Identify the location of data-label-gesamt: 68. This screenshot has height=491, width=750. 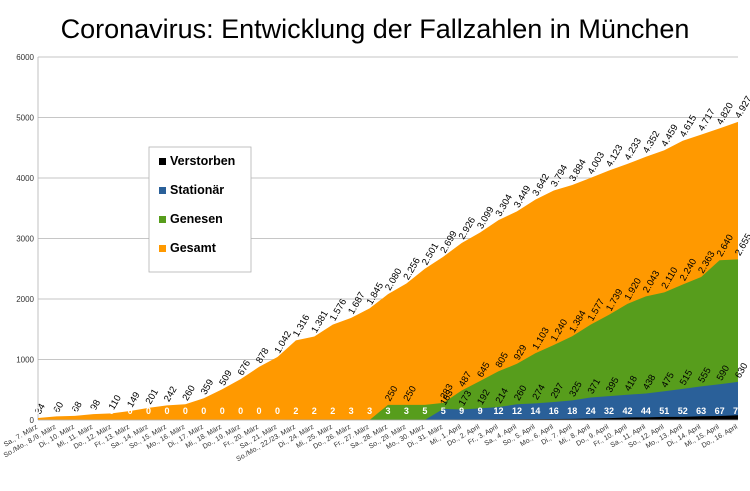
(77, 407).